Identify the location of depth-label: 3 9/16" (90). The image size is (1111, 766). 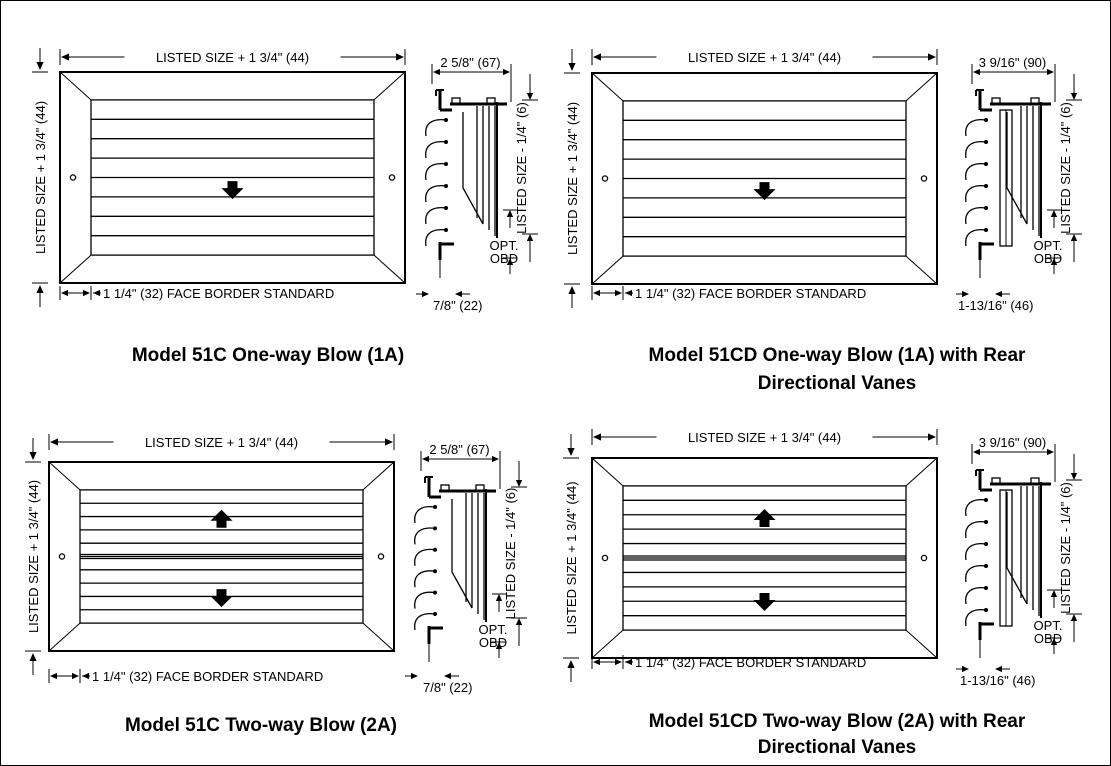
(1013, 442).